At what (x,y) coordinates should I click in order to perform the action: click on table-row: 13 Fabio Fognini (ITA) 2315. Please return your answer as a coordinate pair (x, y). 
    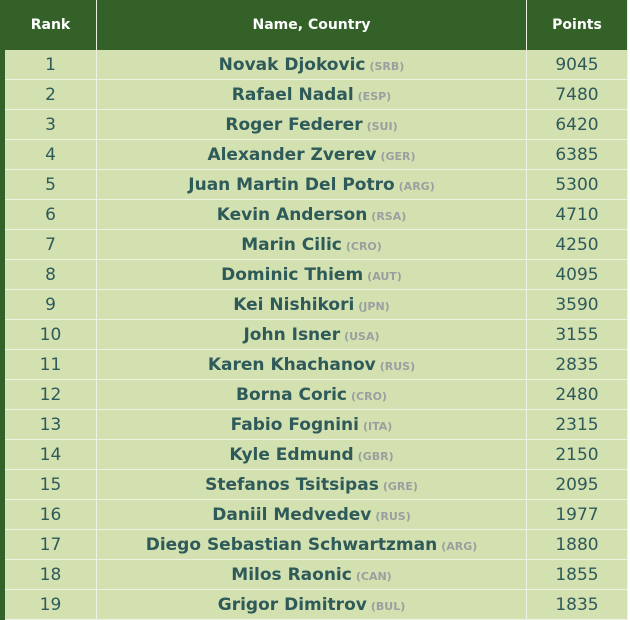
    Looking at the image, I should click on (316, 424).